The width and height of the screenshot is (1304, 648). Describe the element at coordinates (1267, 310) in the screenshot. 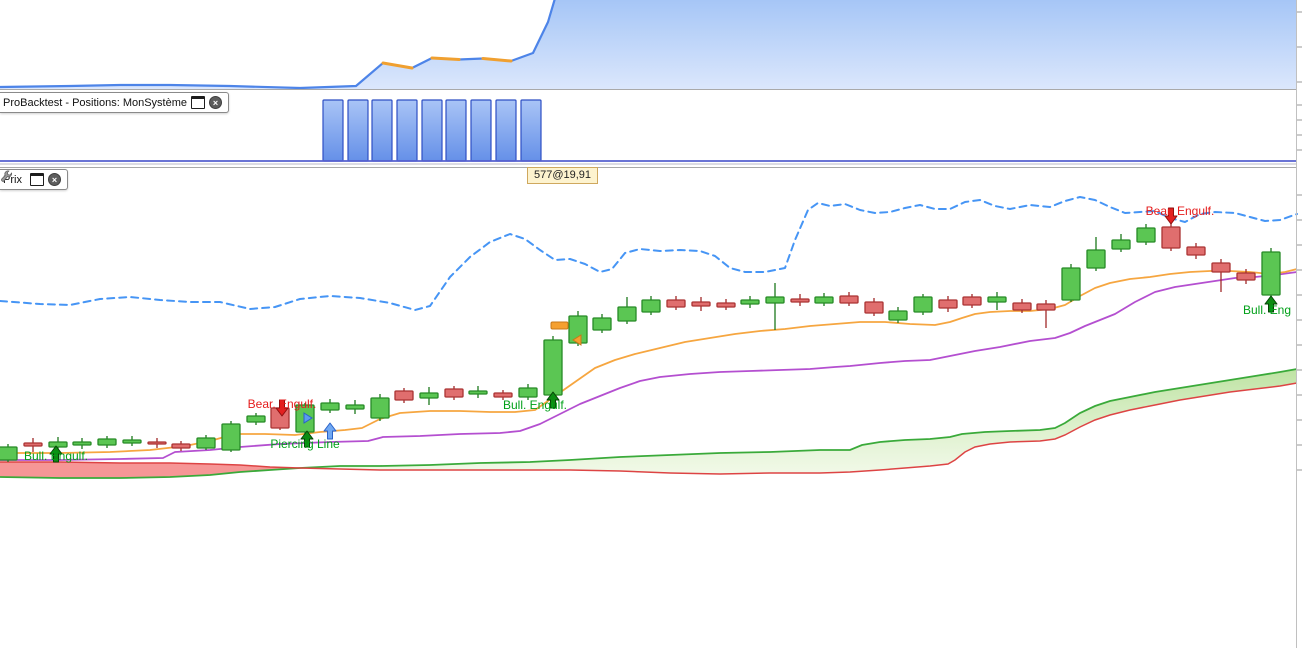

I see `svg-text: Bull. Eng` at that location.